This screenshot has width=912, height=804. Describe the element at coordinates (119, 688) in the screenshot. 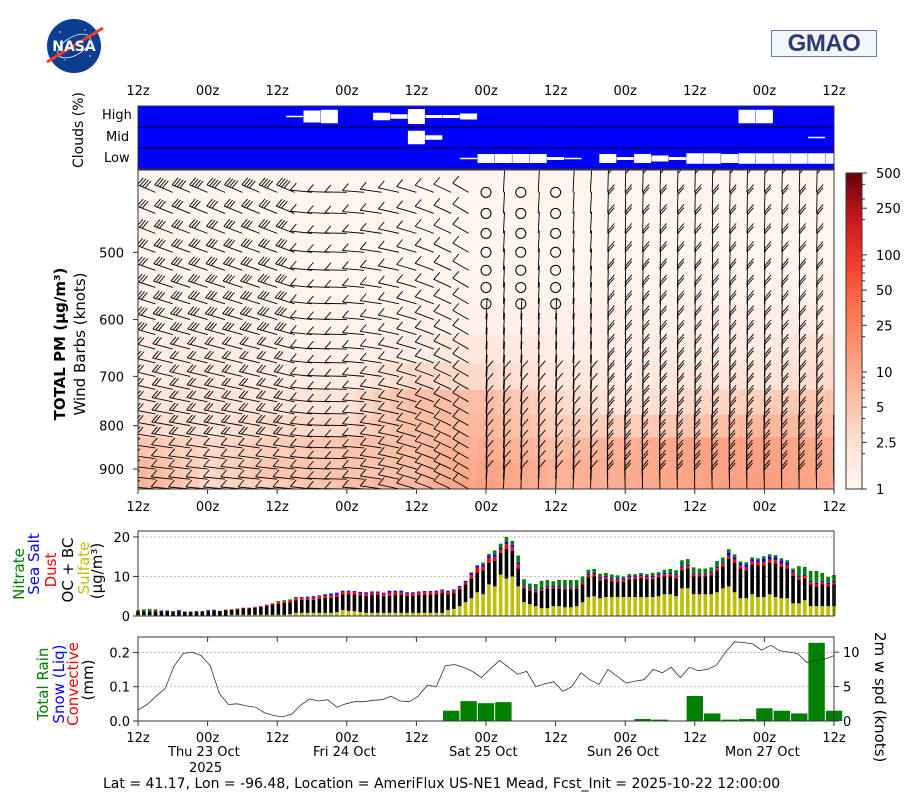

I see `precip-tick-label: 0.1` at that location.